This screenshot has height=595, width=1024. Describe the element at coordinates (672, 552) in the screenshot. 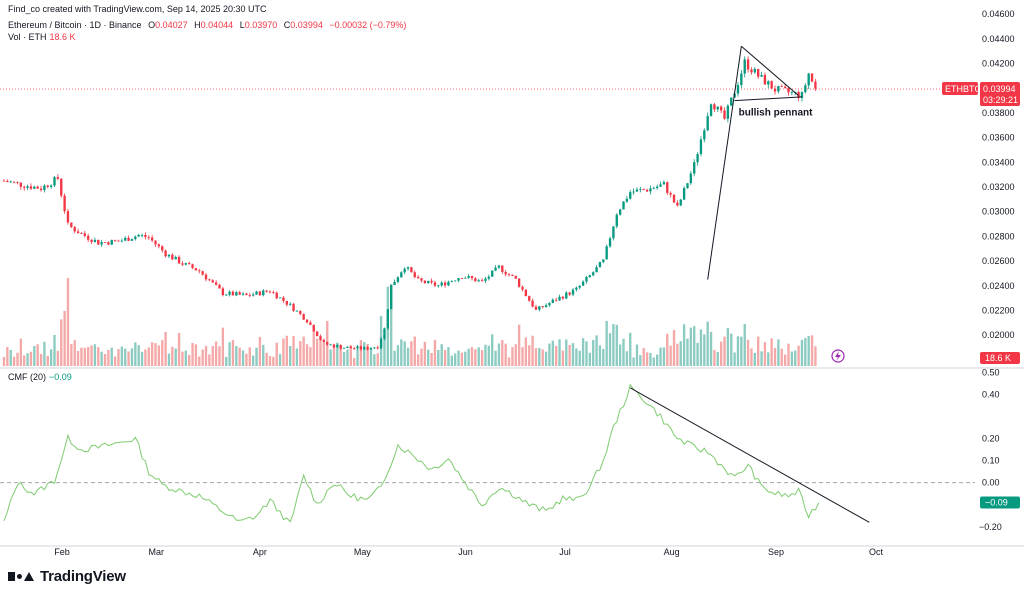

I see `time-tick-label: Aug` at that location.